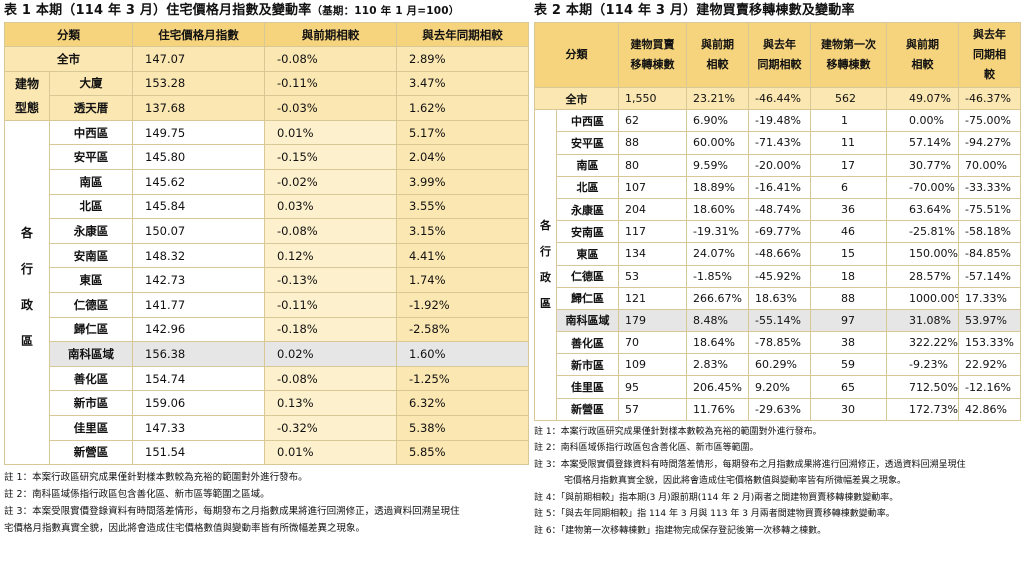  What do you see at coordinates (779, 165) in the screenshot?
I see `table2-district-yoy: -20.00%` at bounding box center [779, 165].